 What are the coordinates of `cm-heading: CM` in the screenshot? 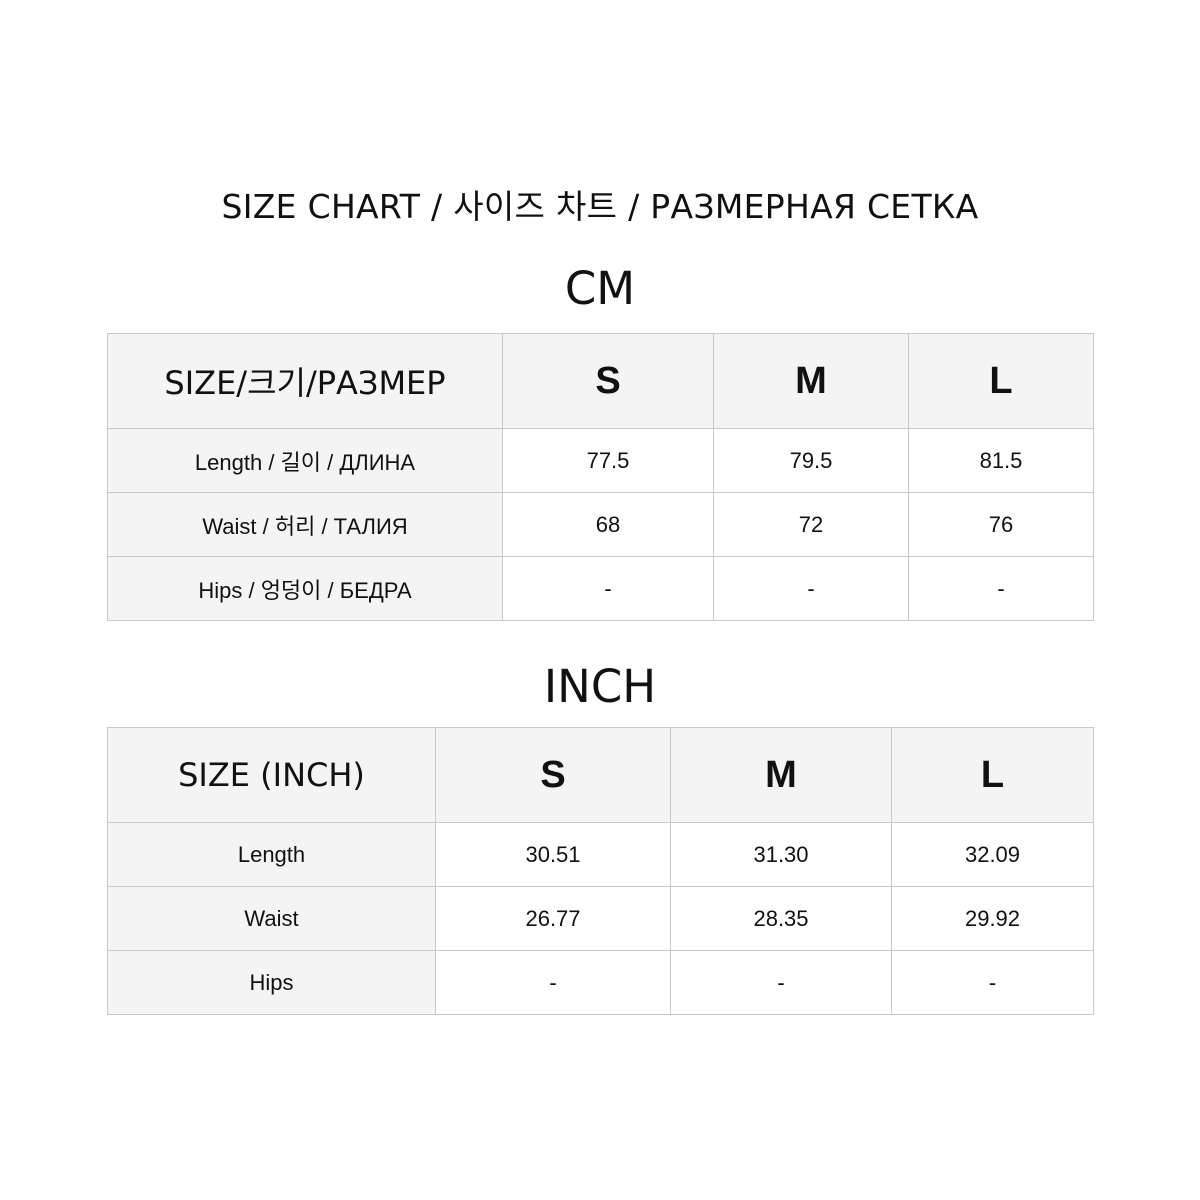 It's located at (600, 288).